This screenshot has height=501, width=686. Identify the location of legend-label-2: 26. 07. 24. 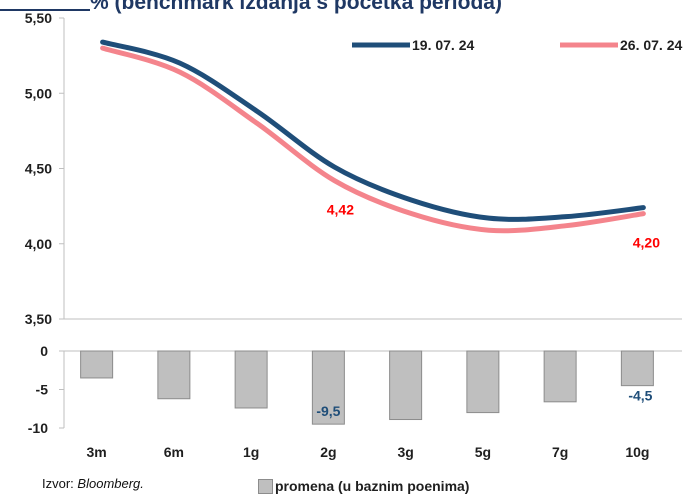
(651, 45).